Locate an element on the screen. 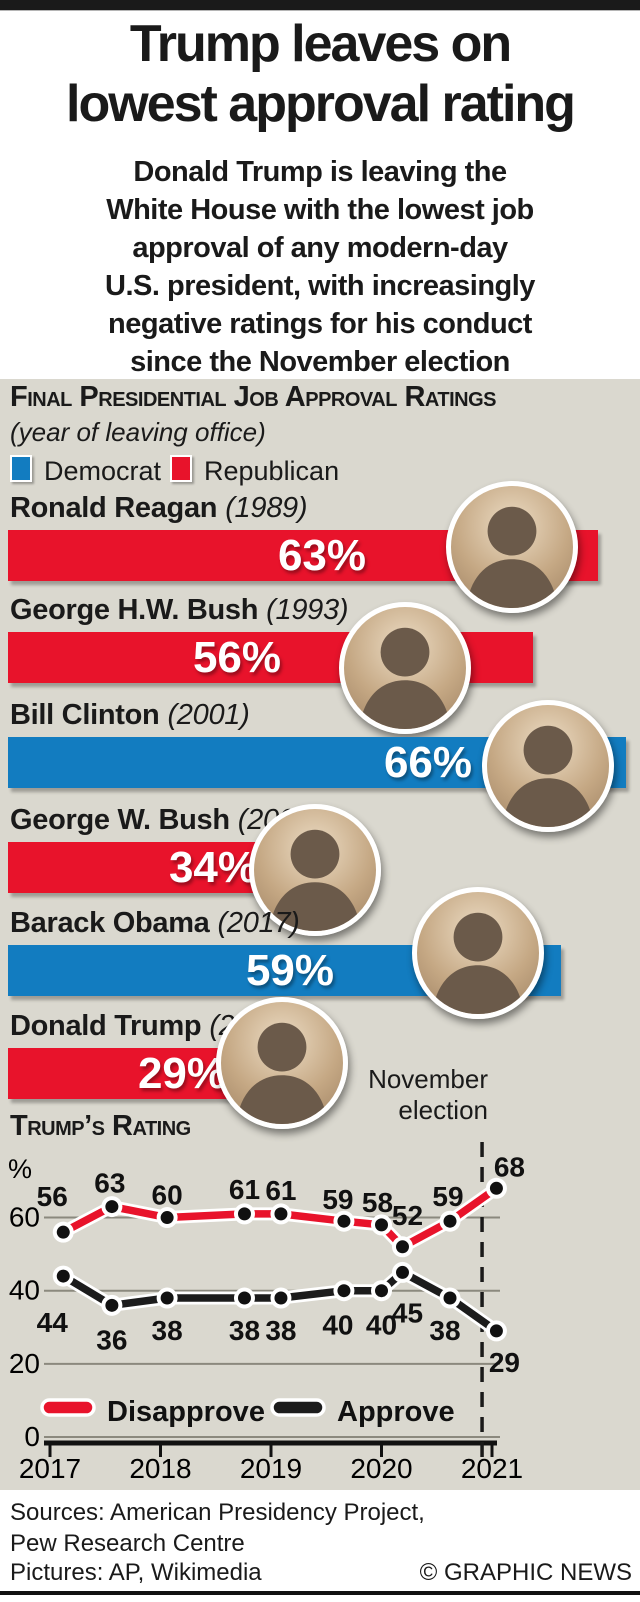 The height and width of the screenshot is (1602, 640). democrat-legend-label: Democrat is located at coordinates (103, 471).